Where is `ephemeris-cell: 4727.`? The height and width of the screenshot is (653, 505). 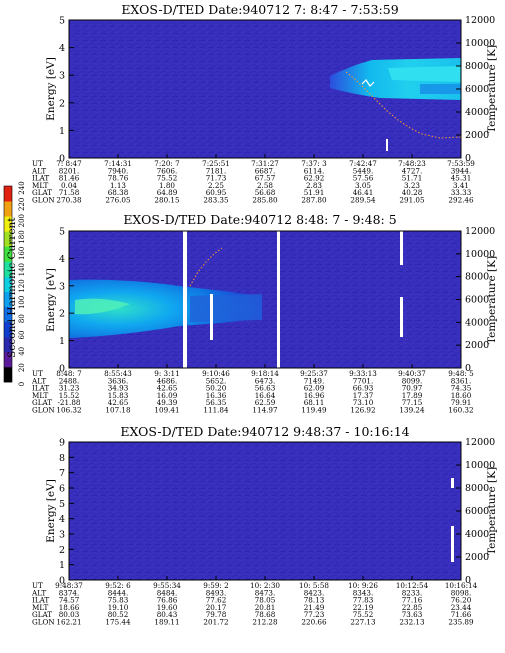
ephemeris-cell: 4727. is located at coordinates (412, 170).